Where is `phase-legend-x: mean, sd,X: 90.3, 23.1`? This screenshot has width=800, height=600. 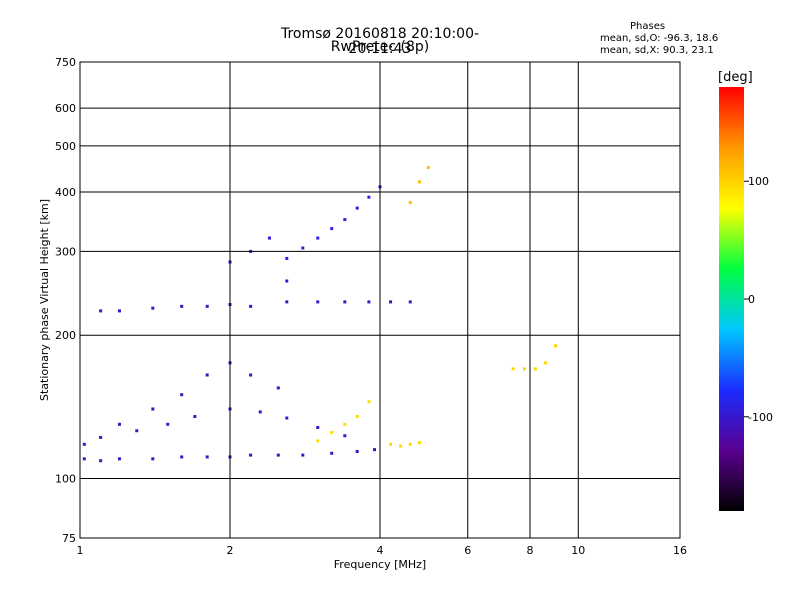
phase-legend-x: mean, sd,X: 90.3, 23.1 is located at coordinates (657, 50).